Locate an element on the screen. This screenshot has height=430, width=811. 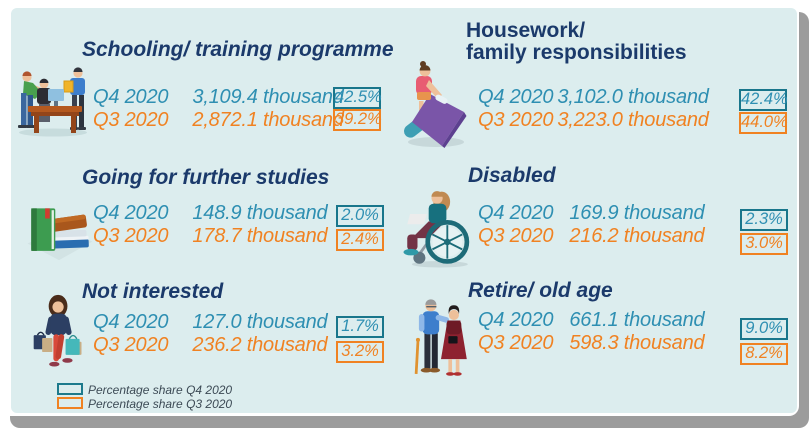
share-badge-housework-q3: 44.0% is located at coordinates (763, 123).